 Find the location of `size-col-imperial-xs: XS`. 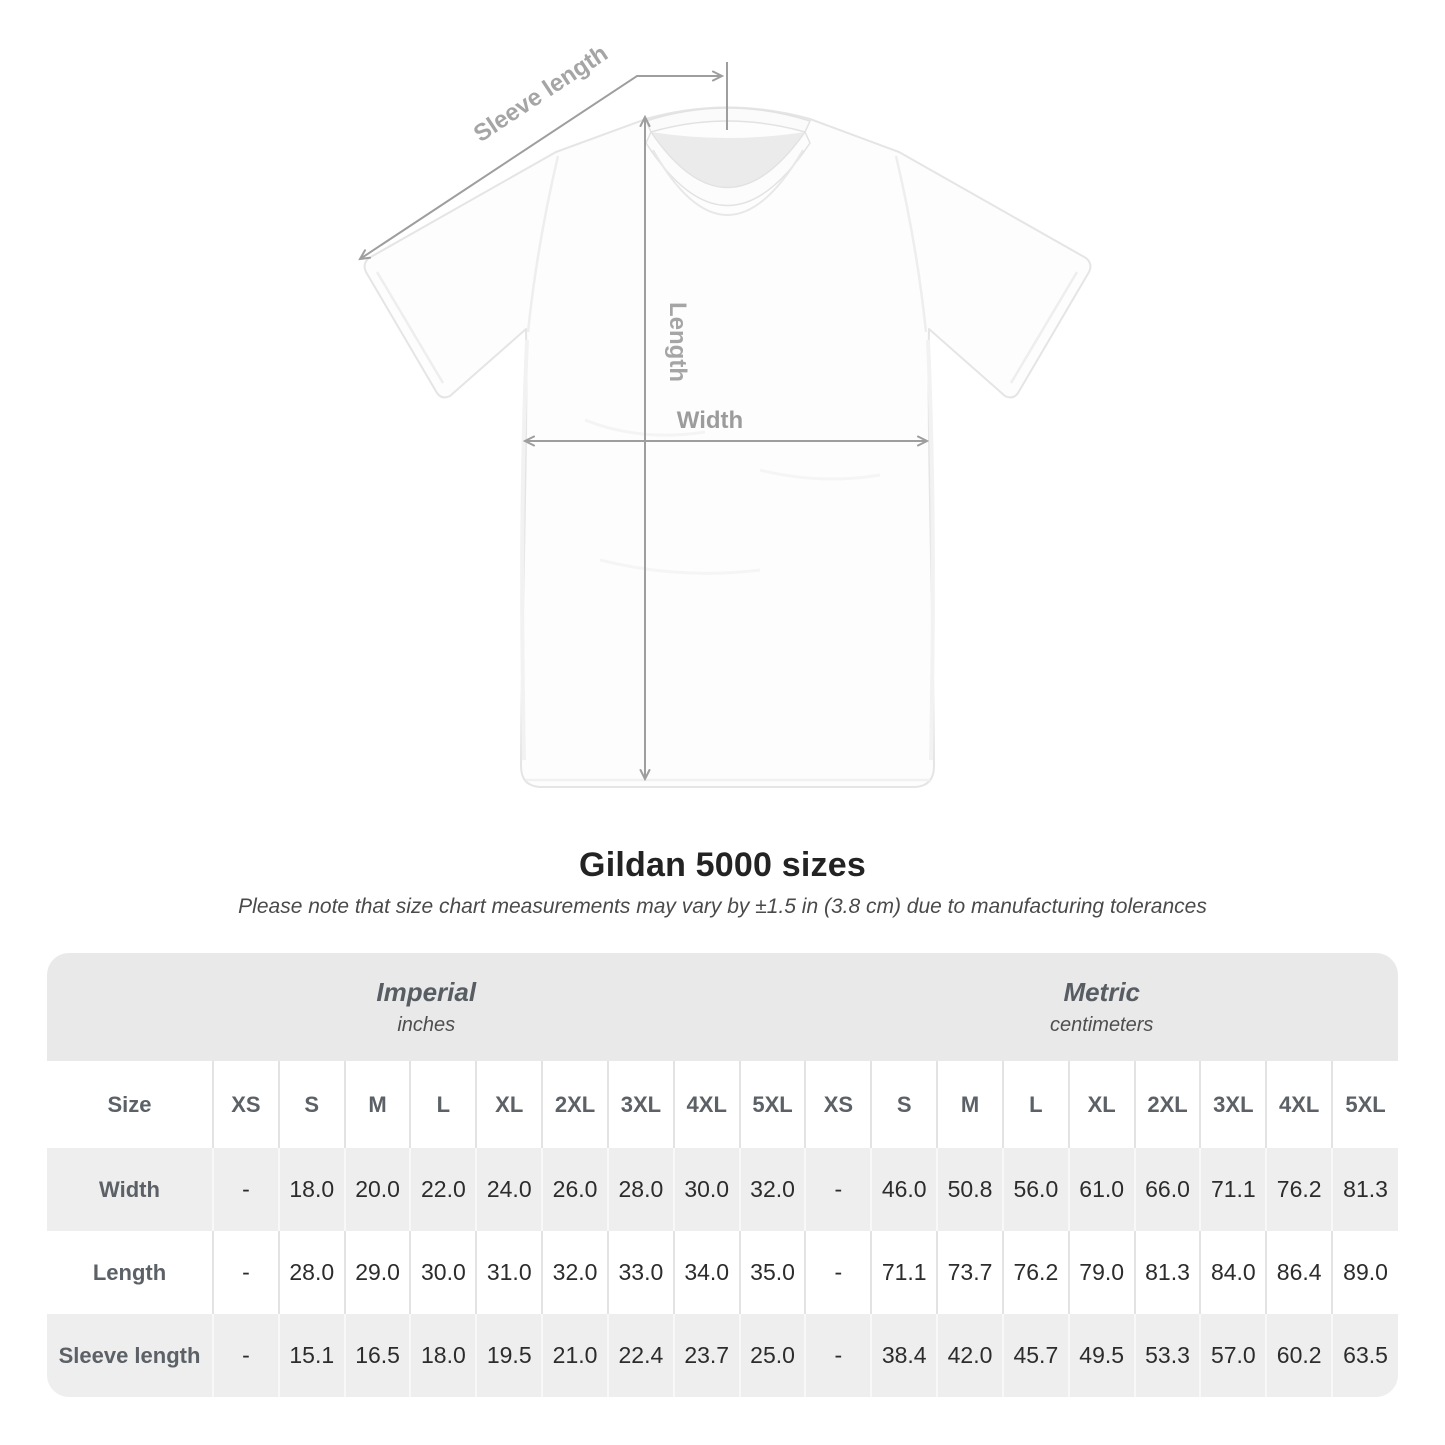

size-col-imperial-xs: XS is located at coordinates (245, 1104).